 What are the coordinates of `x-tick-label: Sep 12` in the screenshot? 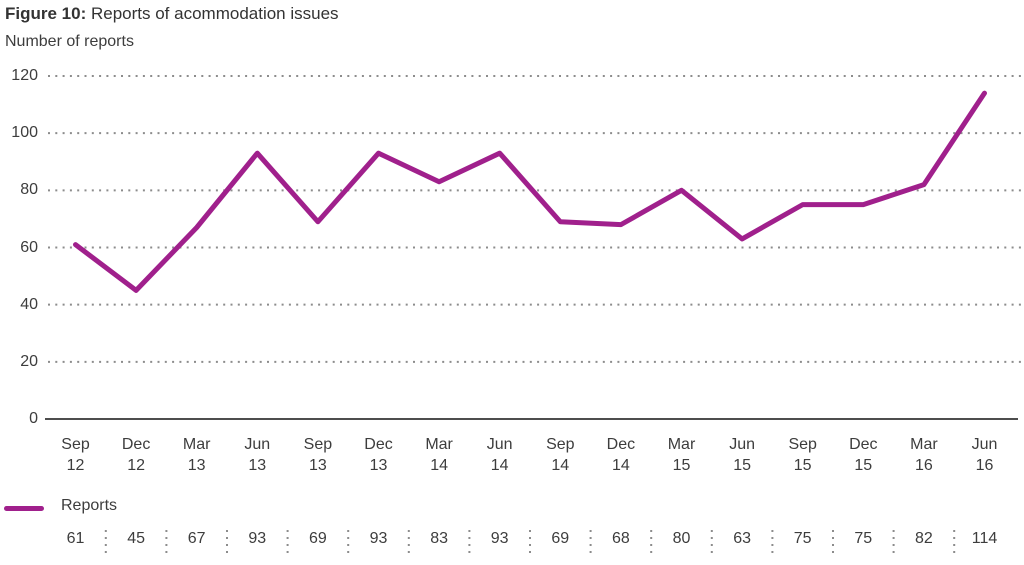 It's located at (75, 455).